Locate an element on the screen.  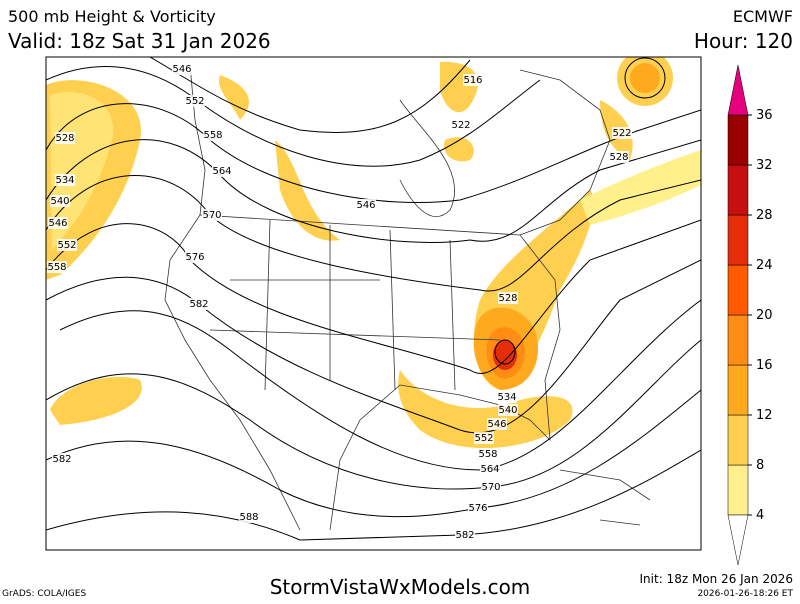
colorbar-under is located at coordinates (738, 540).